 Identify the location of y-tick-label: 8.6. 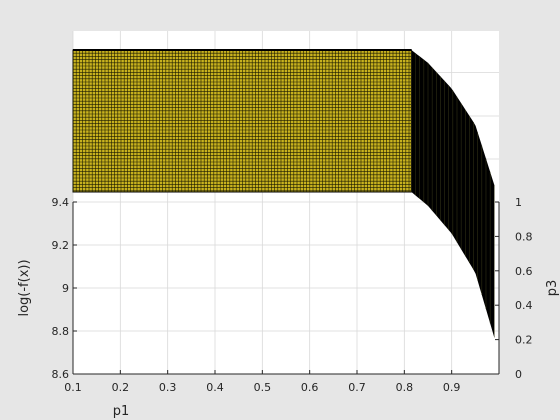
(61, 374).